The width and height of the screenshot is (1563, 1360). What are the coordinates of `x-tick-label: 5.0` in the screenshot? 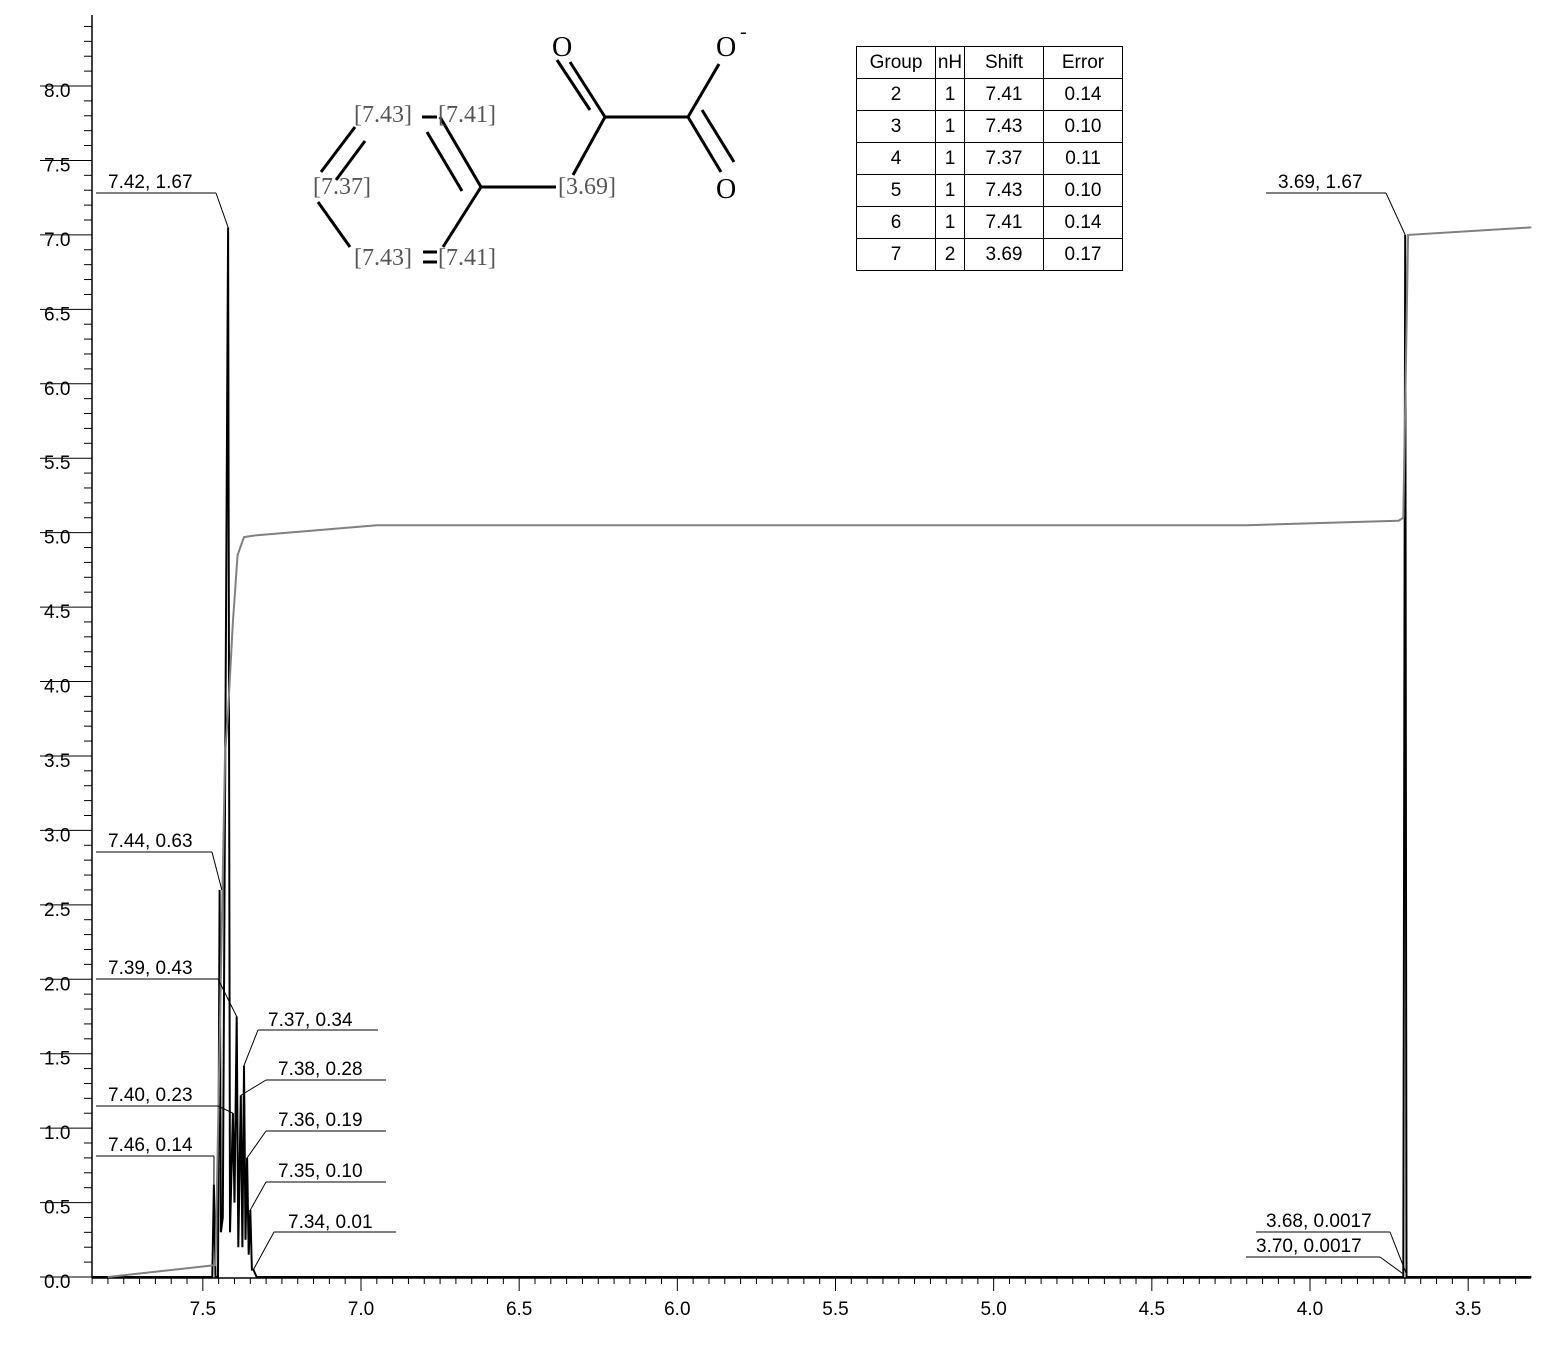 It's located at (993, 1309).